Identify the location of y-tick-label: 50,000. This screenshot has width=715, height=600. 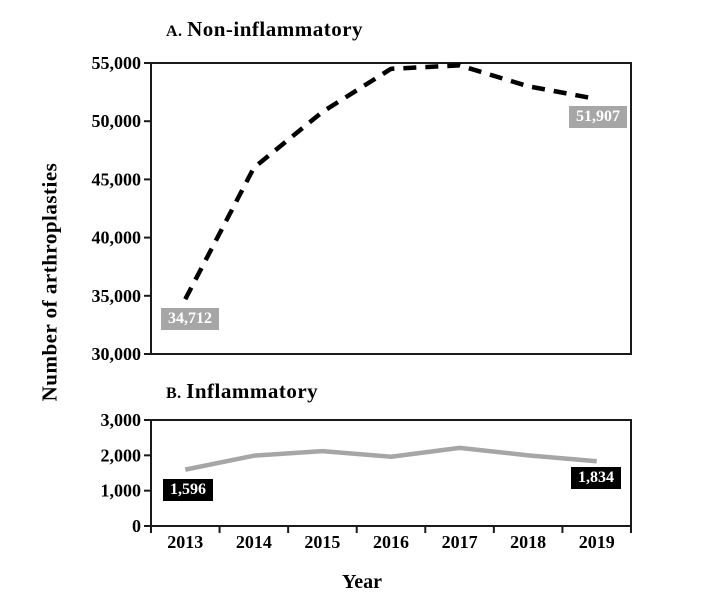
(117, 121).